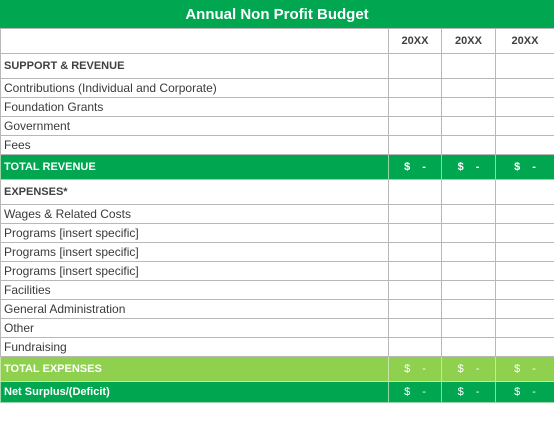  I want to click on table-row: Government, so click(277, 126).